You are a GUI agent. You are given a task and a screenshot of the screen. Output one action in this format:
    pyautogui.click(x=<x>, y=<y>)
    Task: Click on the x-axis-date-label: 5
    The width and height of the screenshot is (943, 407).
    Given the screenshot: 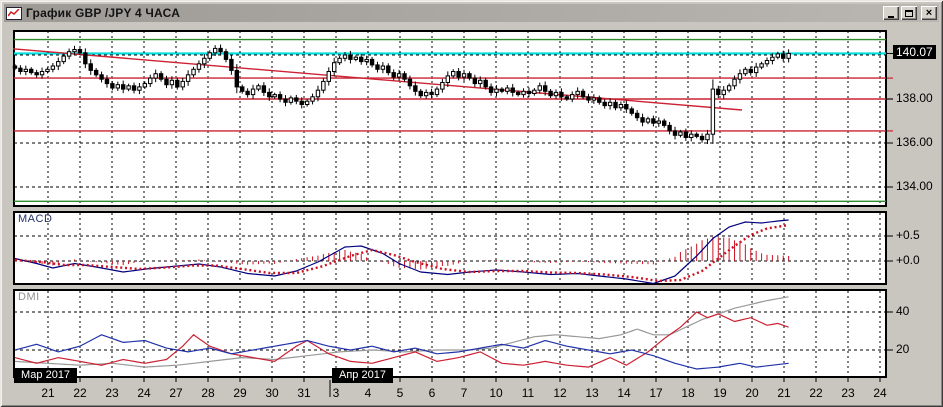 What is the action you would take?
    pyautogui.click(x=400, y=393)
    